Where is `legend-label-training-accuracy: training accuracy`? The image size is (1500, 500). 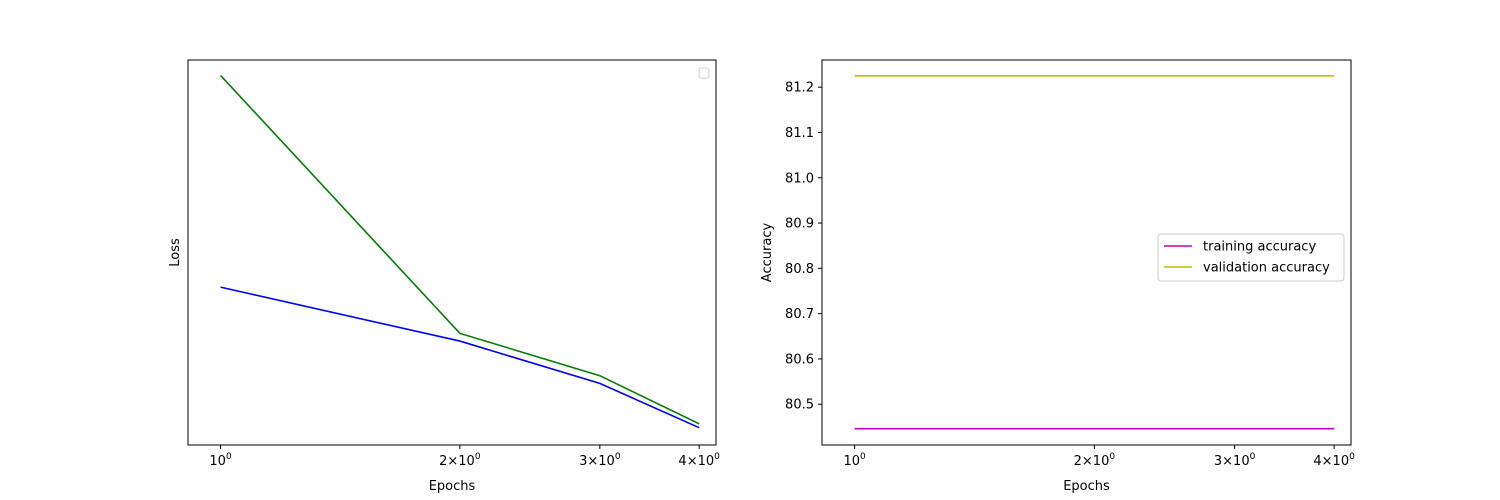
legend-label-training-accuracy: training accuracy is located at coordinates (1259, 247).